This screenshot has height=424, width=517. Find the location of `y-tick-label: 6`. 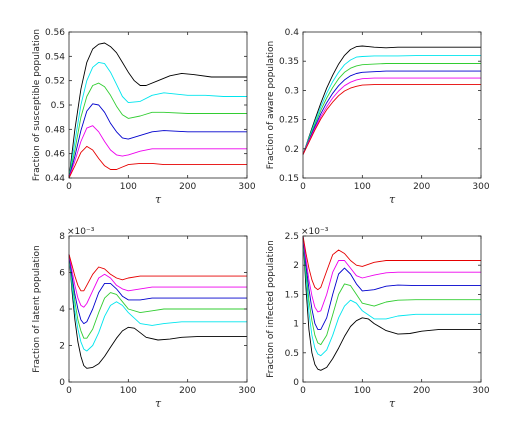

y-tick-label: 6 is located at coordinates (62, 274).